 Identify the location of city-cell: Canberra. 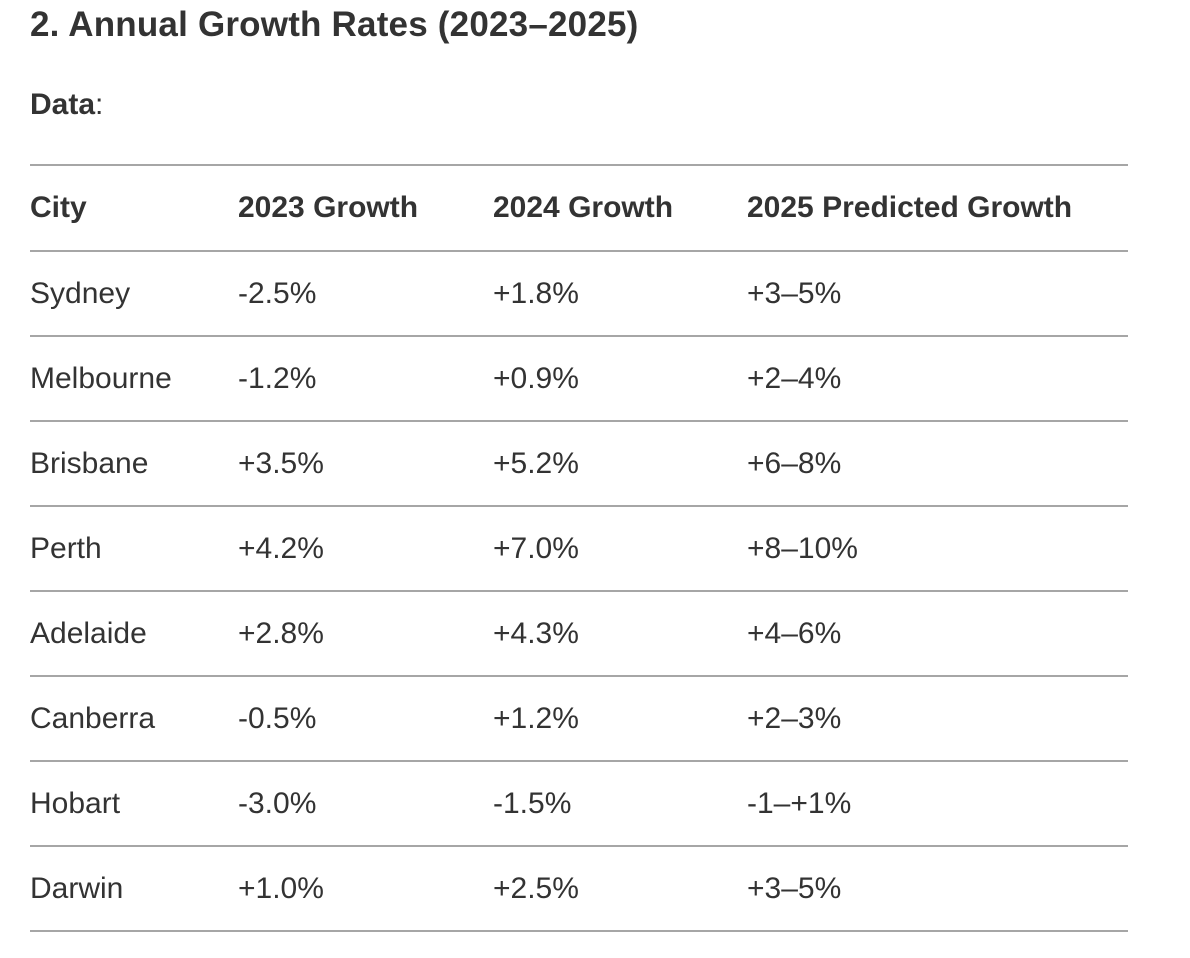
(93, 718).